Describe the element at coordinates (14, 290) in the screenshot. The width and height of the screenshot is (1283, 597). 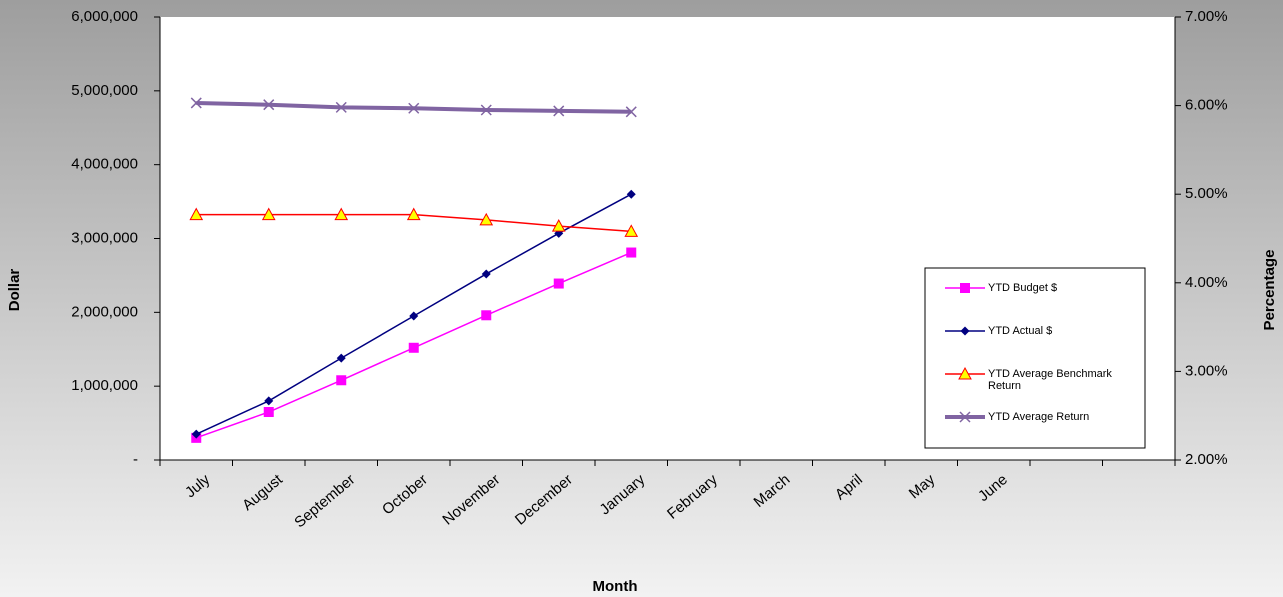
I see `y-axis-title: Dollar` at that location.